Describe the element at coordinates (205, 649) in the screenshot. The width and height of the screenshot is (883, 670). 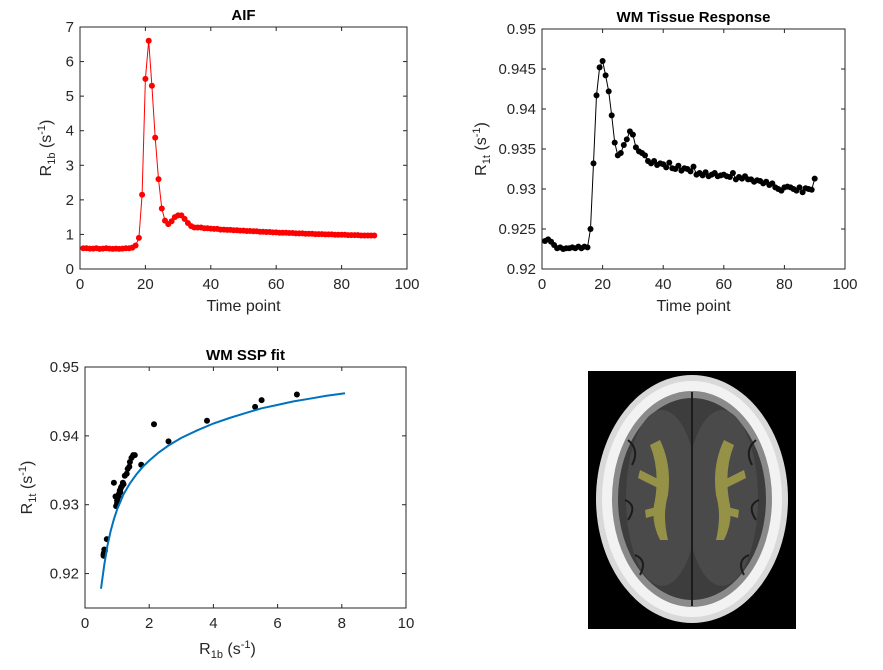
I see `ssp-xlabel-main: R` at that location.